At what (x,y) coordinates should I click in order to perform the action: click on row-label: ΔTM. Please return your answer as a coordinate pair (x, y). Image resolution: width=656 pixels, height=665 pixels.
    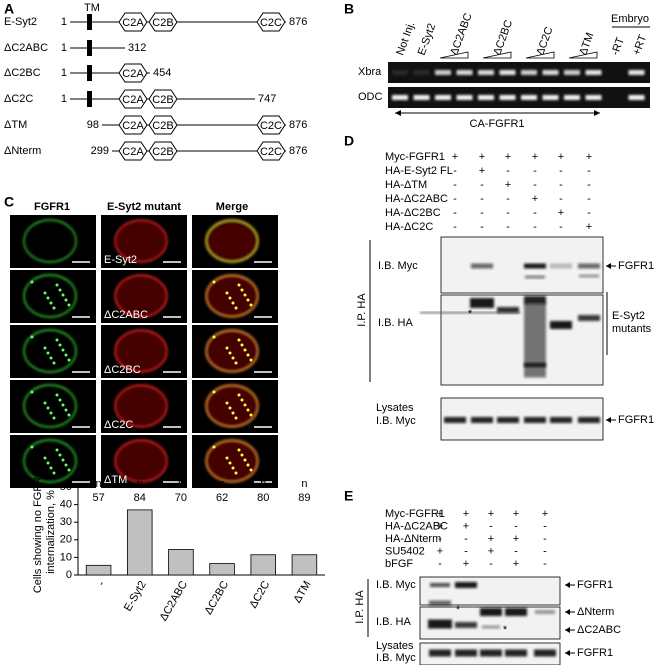
    Looking at the image, I should click on (115, 480).